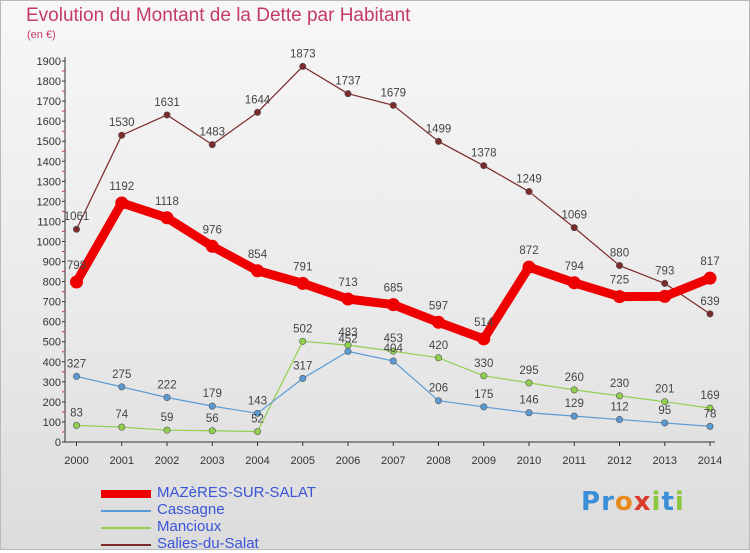 This screenshot has width=750, height=553. What do you see at coordinates (189, 526) in the screenshot?
I see `legend-label: Mancioux` at bounding box center [189, 526].